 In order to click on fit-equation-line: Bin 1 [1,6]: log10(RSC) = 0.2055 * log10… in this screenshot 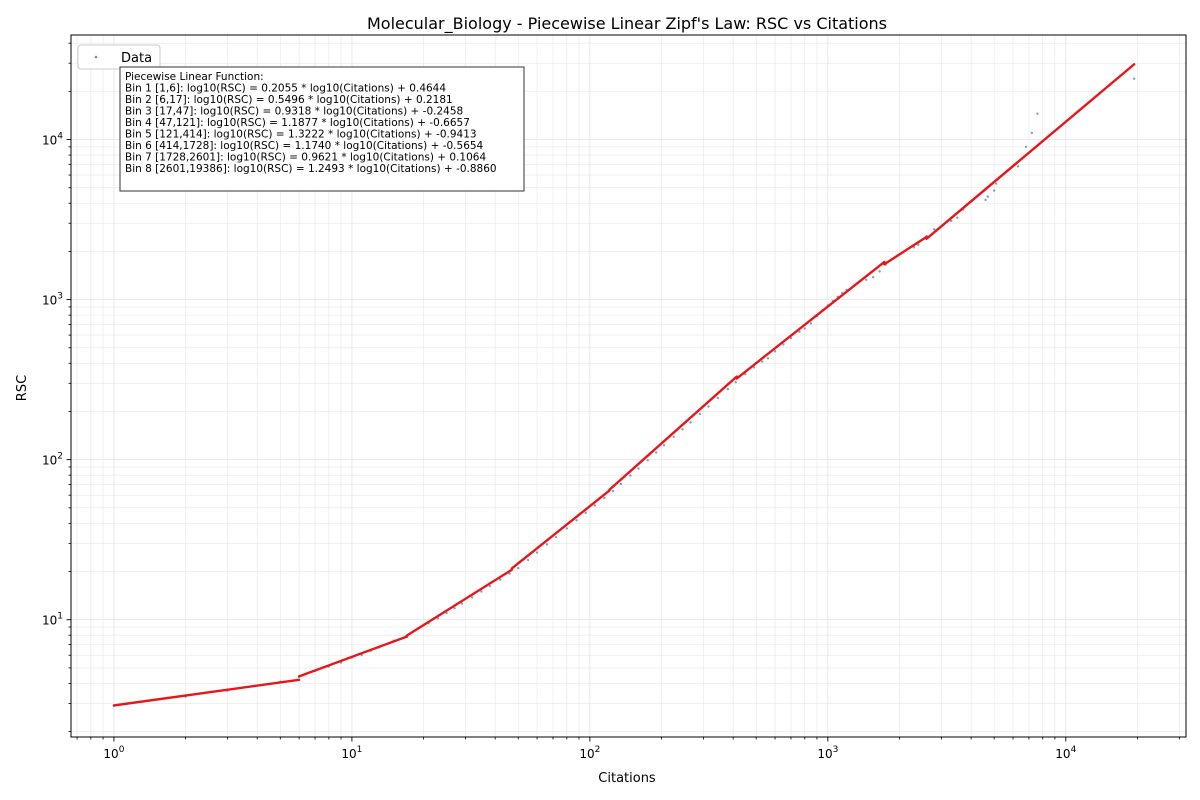, I will do `click(285, 89)`.